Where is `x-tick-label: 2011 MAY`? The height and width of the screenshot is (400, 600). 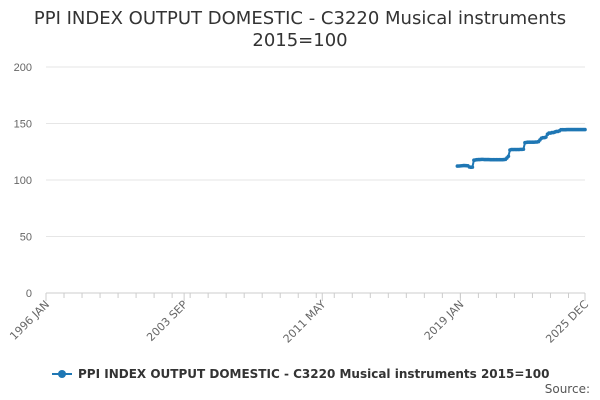
x-tick-label: 2011 MAY is located at coordinates (305, 322).